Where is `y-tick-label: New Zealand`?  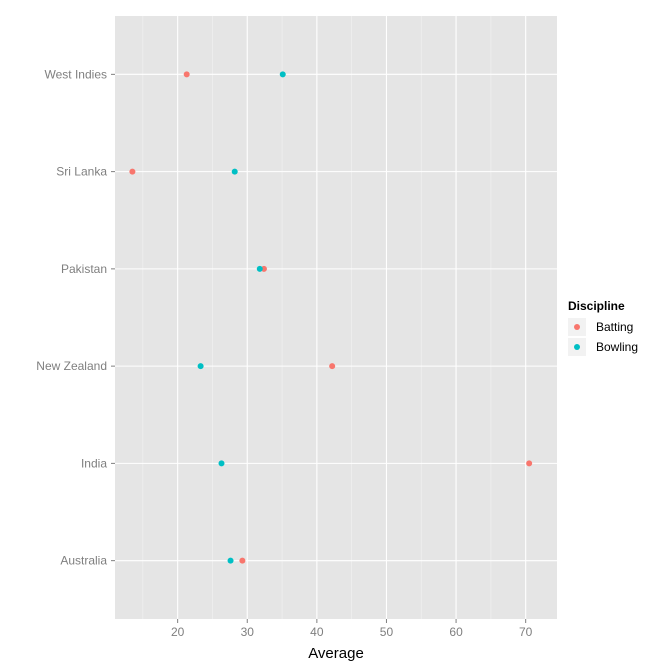
y-tick-label: New Zealand is located at coordinates (71, 366).